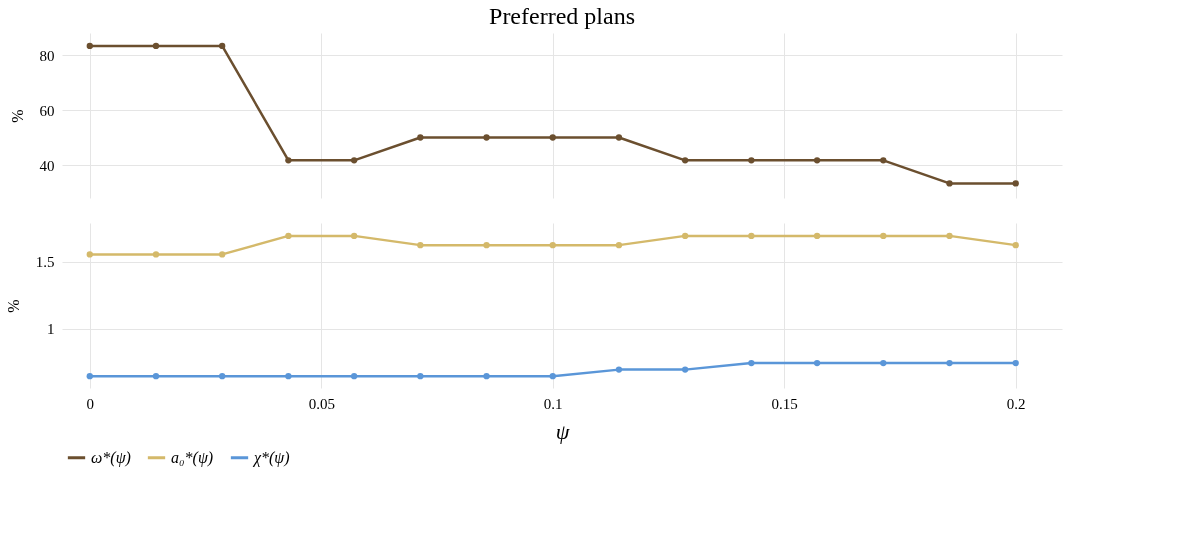 The width and height of the screenshot is (1181, 544). I want to click on legend-label: a₀*(ψ), so click(192, 457).